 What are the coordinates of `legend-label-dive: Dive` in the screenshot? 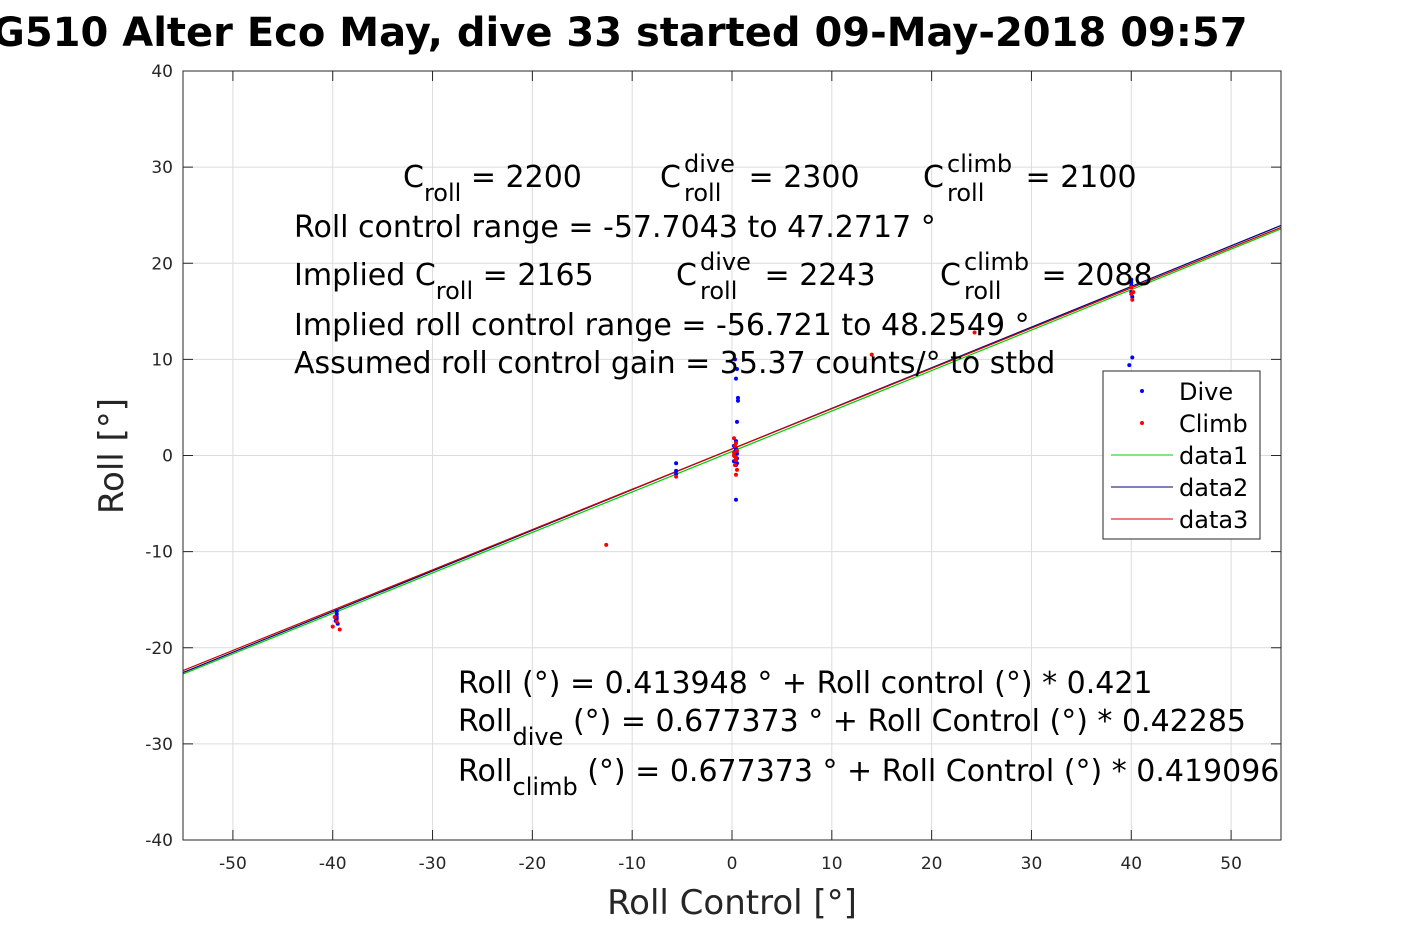 It's located at (1206, 392).